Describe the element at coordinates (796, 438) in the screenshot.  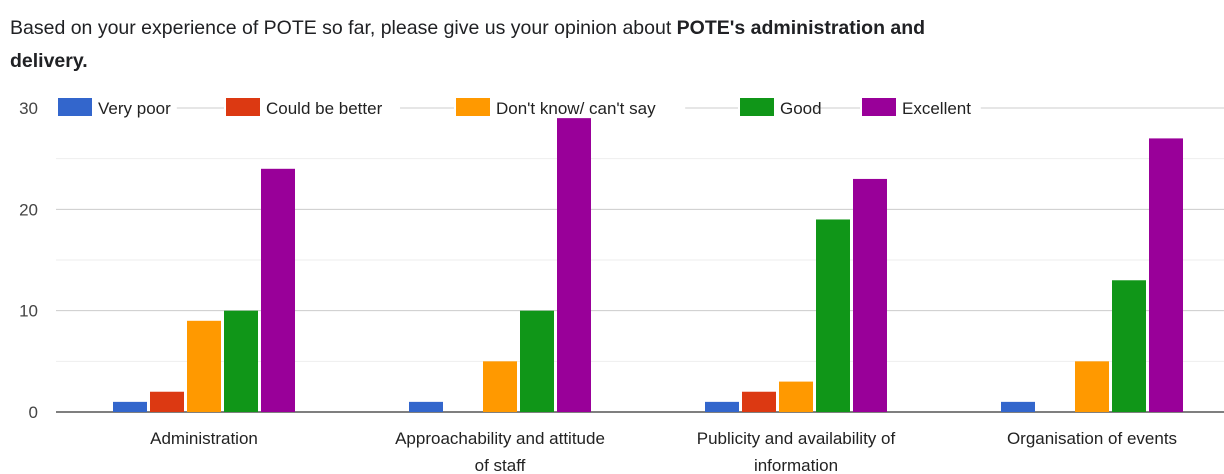
I see `x-category-label: Publicity and availability of` at that location.